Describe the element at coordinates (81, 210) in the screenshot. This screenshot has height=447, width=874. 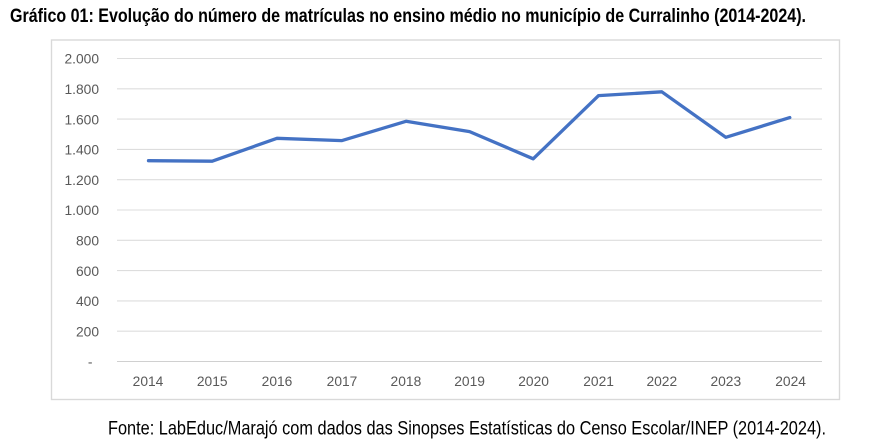
I see `svg-text: 1.000` at that location.